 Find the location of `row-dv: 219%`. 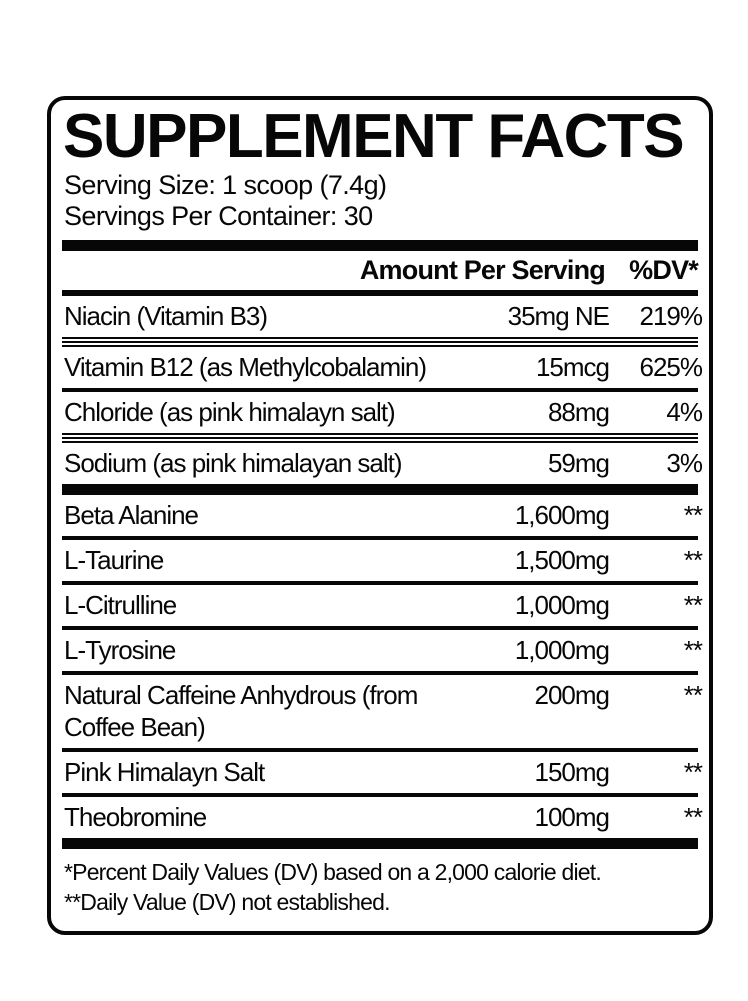

row-dv: 219% is located at coordinates (671, 316).